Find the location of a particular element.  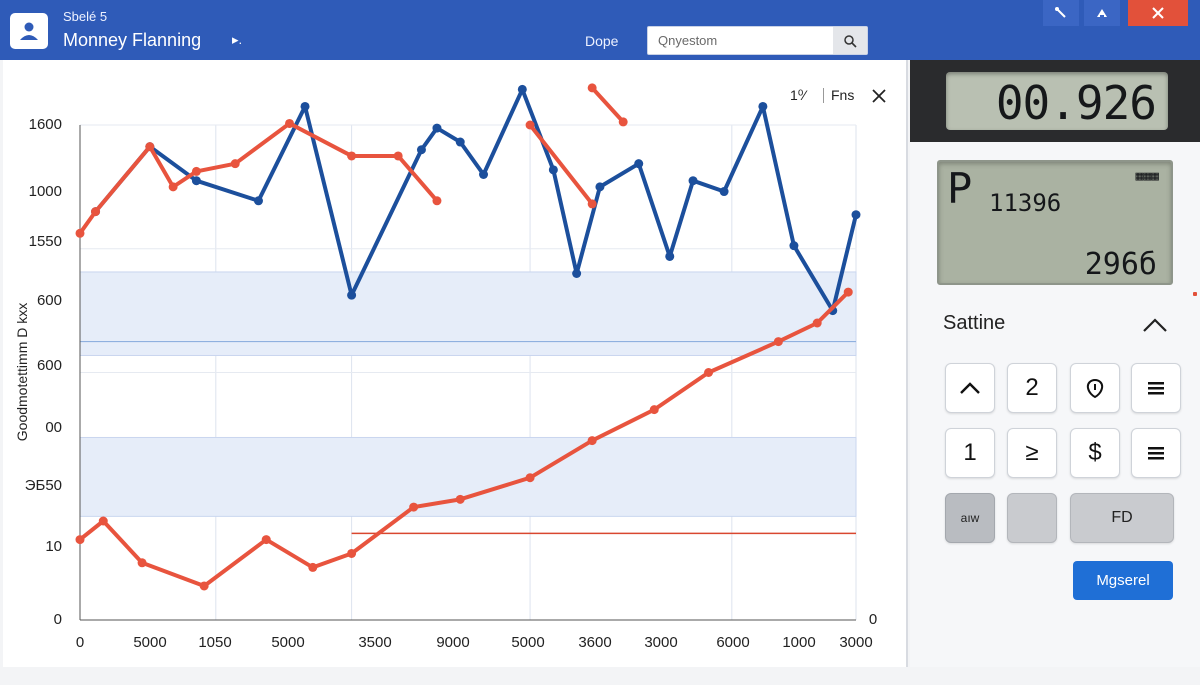

primary-action-button: Mgserel is located at coordinates (1123, 580).